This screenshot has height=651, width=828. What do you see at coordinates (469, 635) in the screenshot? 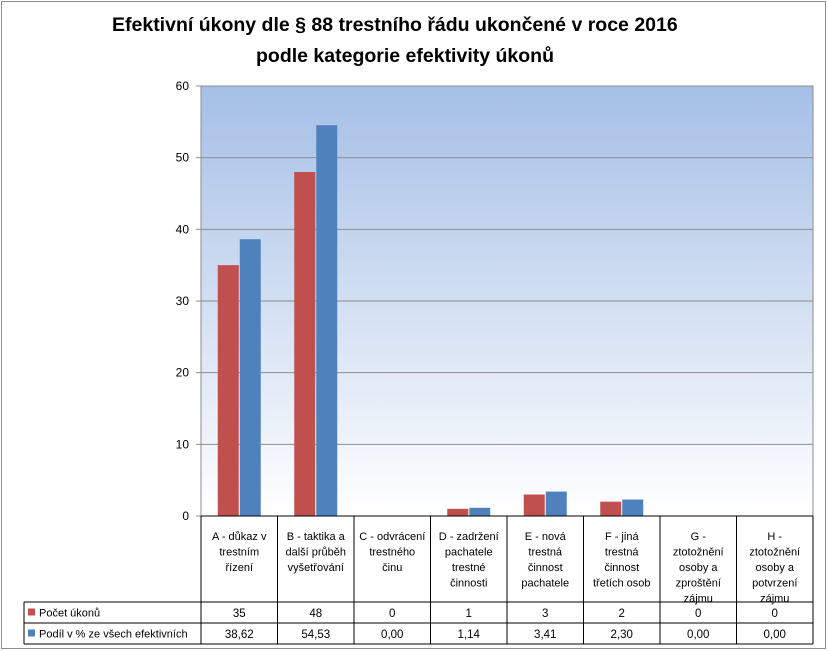
I see `data-label: 1,14` at bounding box center [469, 635].